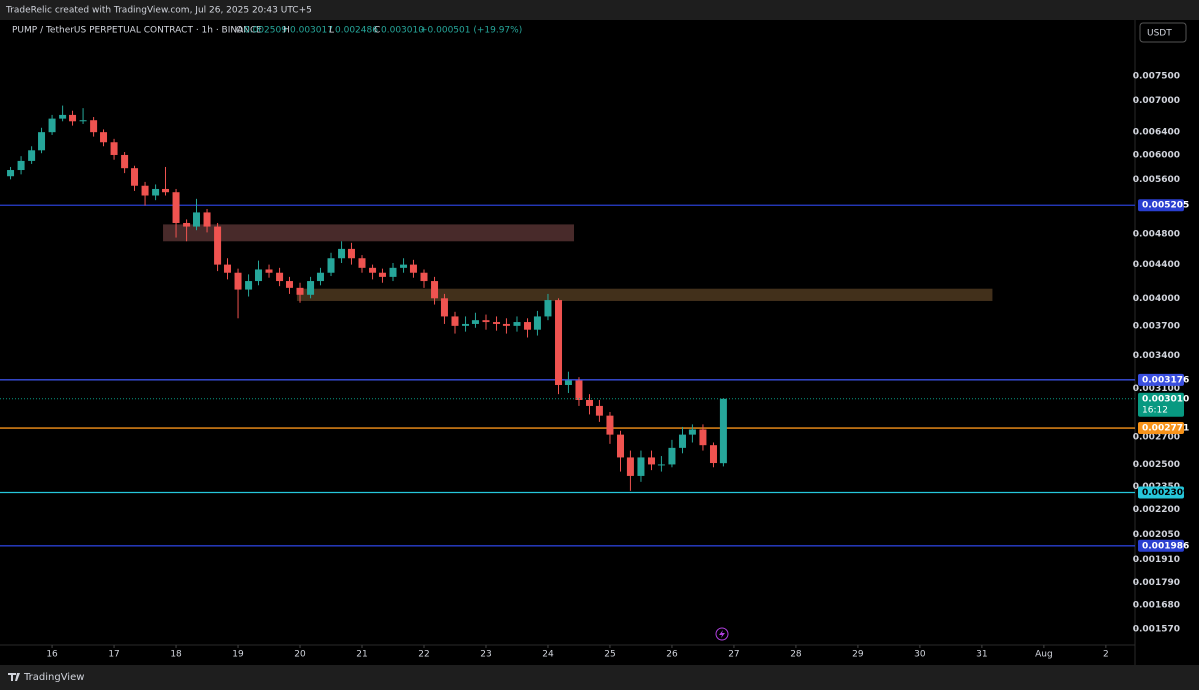 Image resolution: width=1199 pixels, height=690 pixels. What do you see at coordinates (1156, 535) in the screenshot?
I see `y-tick-label: 0.002050` at bounding box center [1156, 535].